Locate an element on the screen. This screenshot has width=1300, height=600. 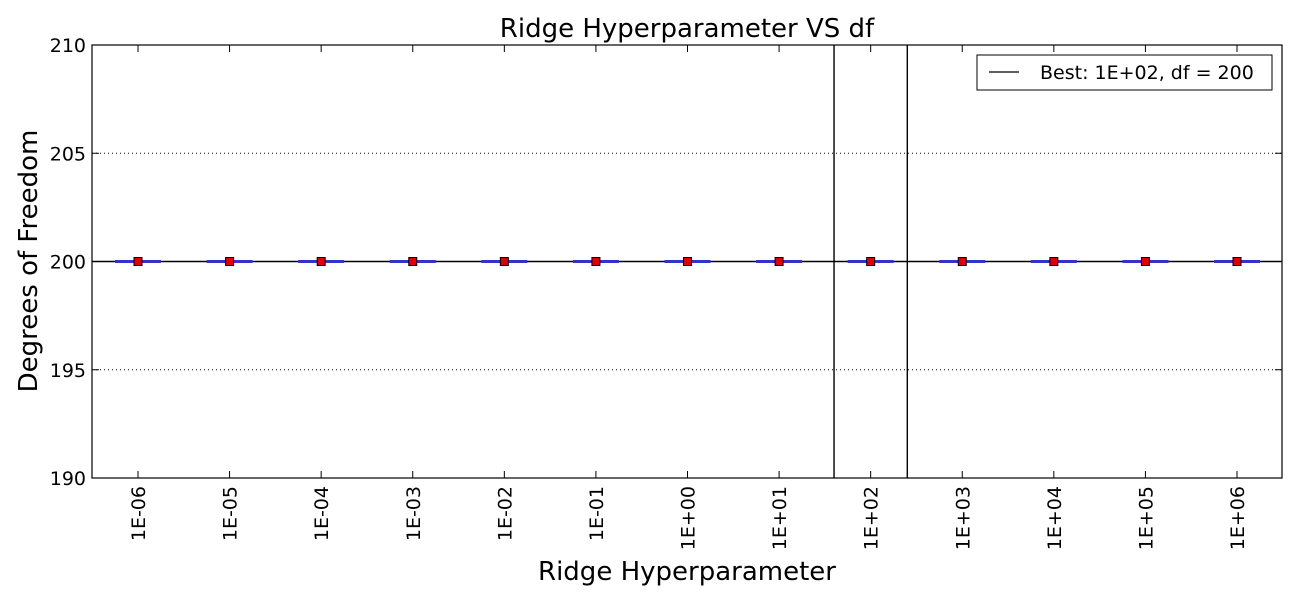
mean-marker-1E+02 is located at coordinates (871, 261).